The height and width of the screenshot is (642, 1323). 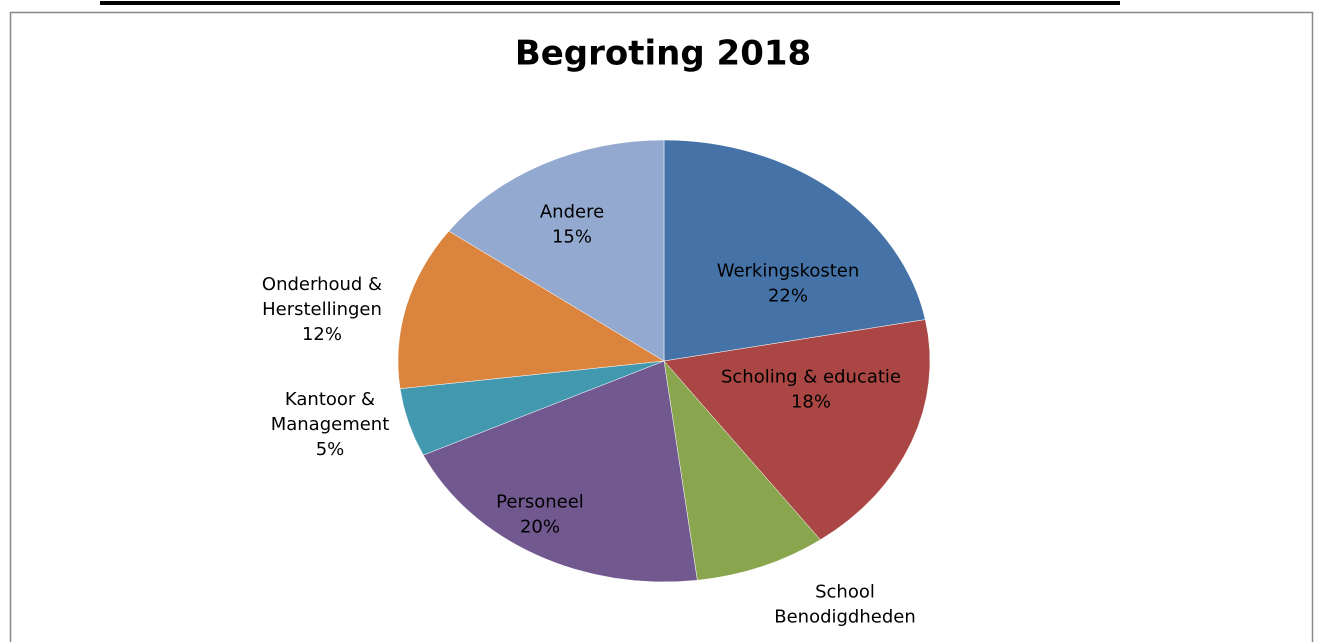 I want to click on category-label: Onderhoud &, so click(x=322, y=284).